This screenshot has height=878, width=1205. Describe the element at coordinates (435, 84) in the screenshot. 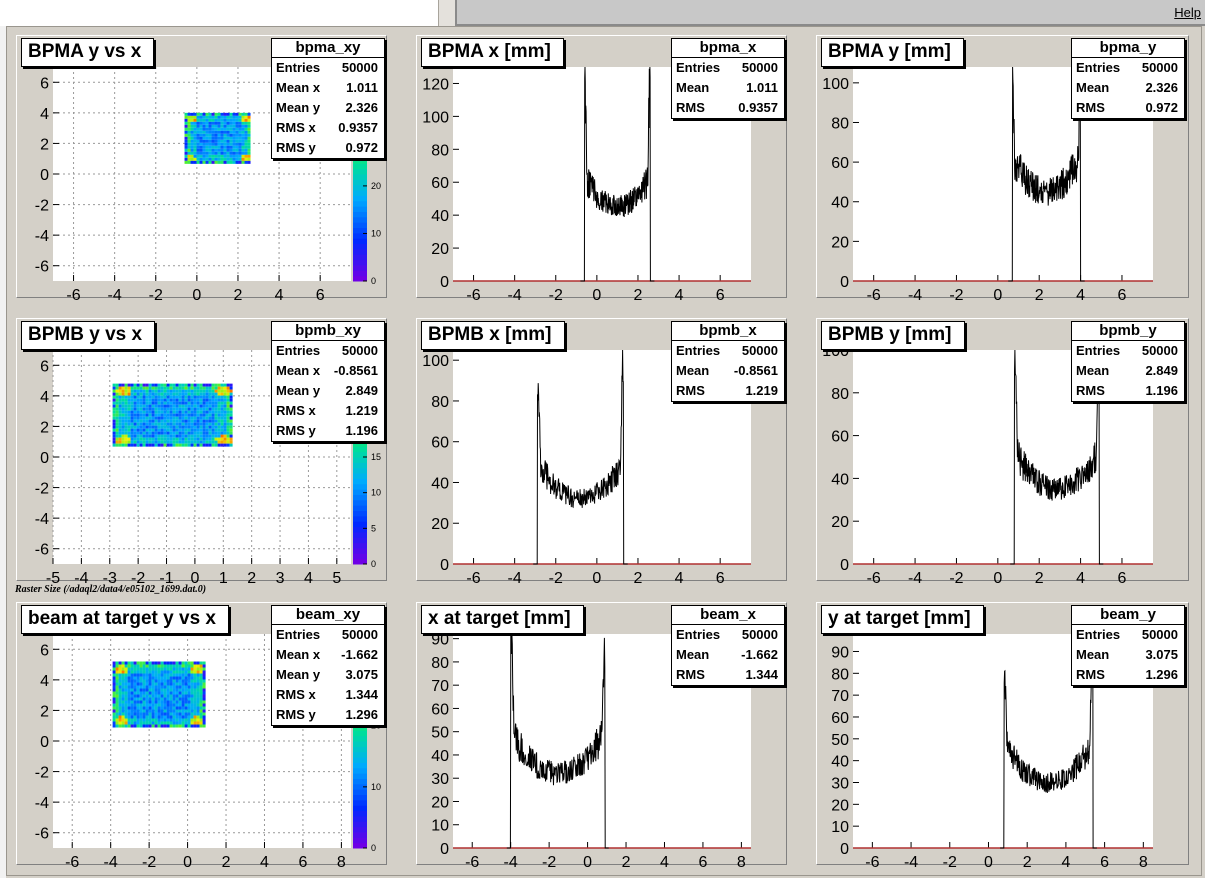

I see `y-tick-label: 120` at that location.